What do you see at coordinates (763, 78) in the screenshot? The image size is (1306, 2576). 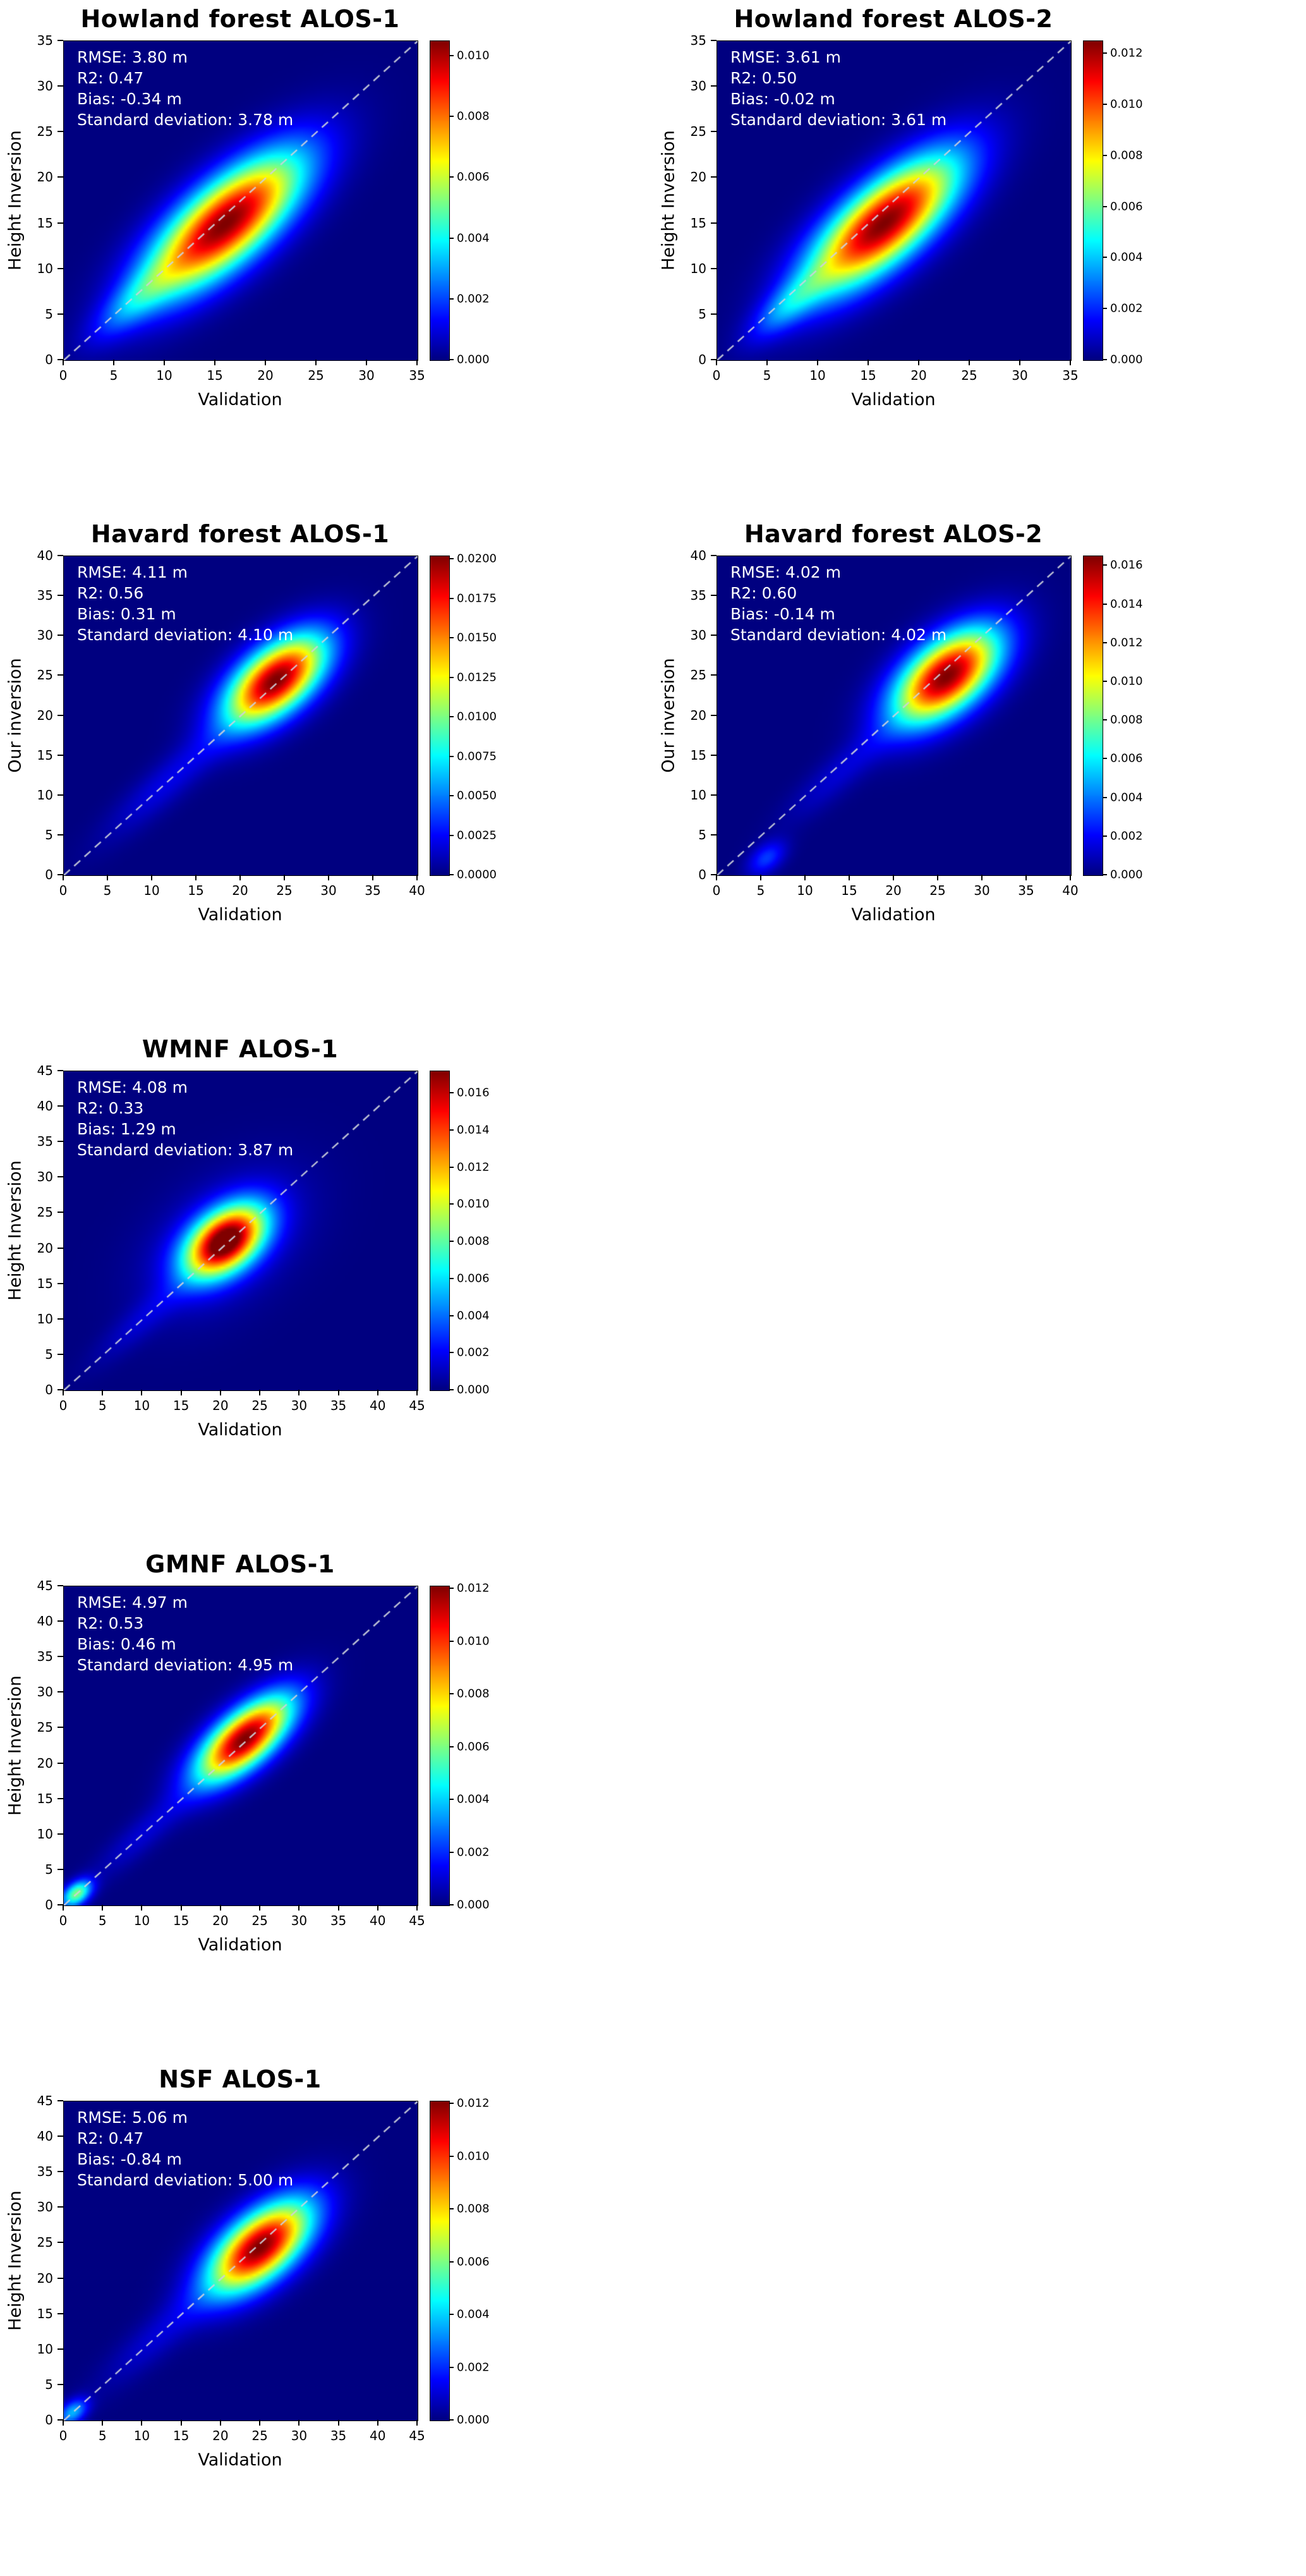 I see `stats-line: R2: 0.50` at bounding box center [763, 78].